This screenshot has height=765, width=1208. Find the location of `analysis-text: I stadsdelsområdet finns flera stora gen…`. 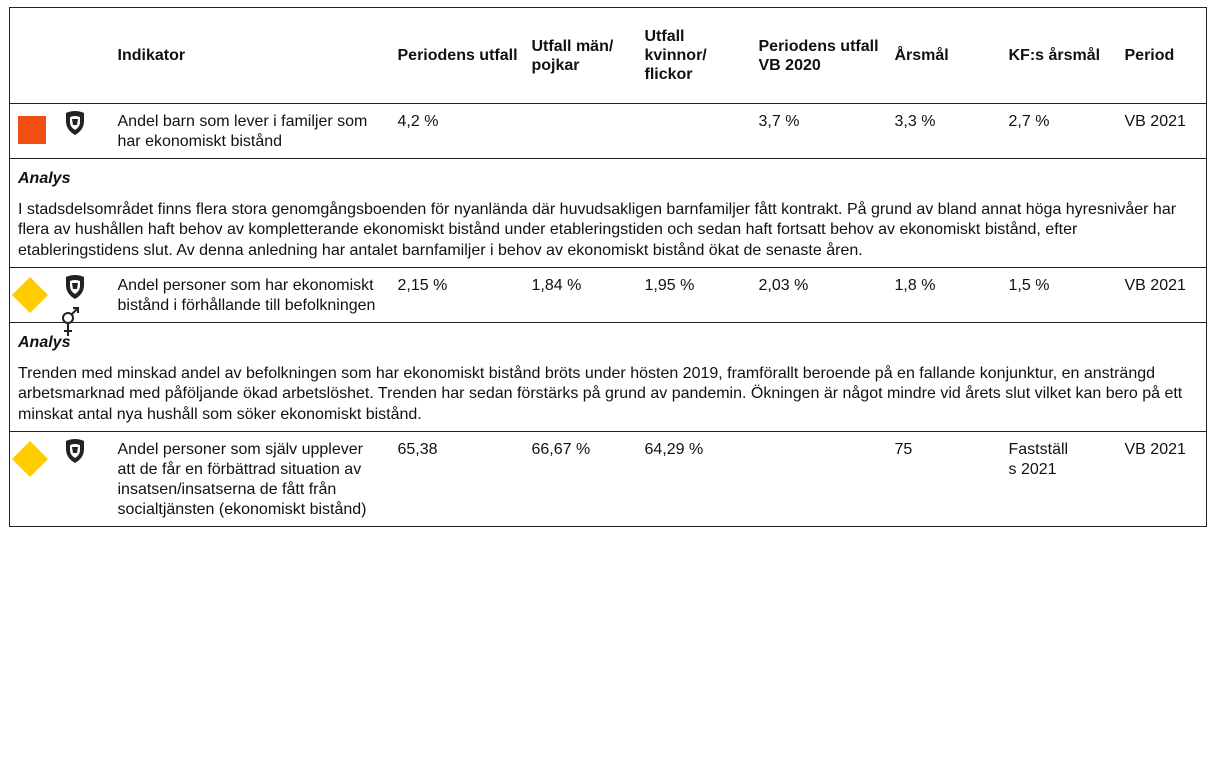

analysis-text: I stadsdelsområdet finns flera stora gen… is located at coordinates (597, 229).